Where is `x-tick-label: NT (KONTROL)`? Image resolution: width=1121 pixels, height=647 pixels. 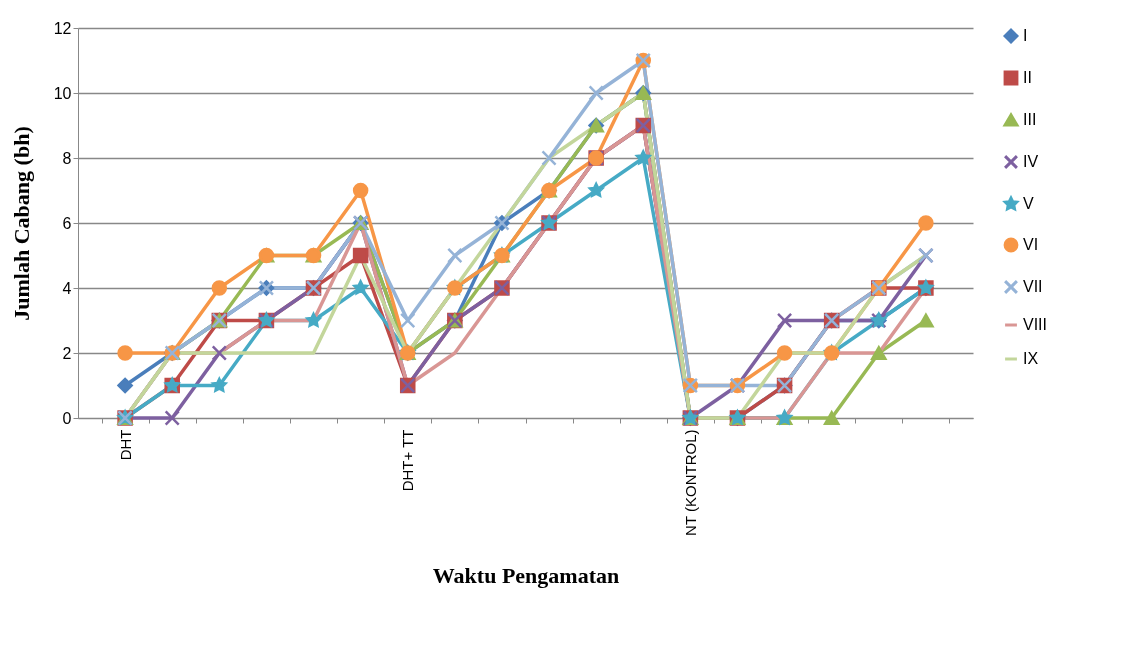 x-tick-label: NT (KONTROL) is located at coordinates (690, 482).